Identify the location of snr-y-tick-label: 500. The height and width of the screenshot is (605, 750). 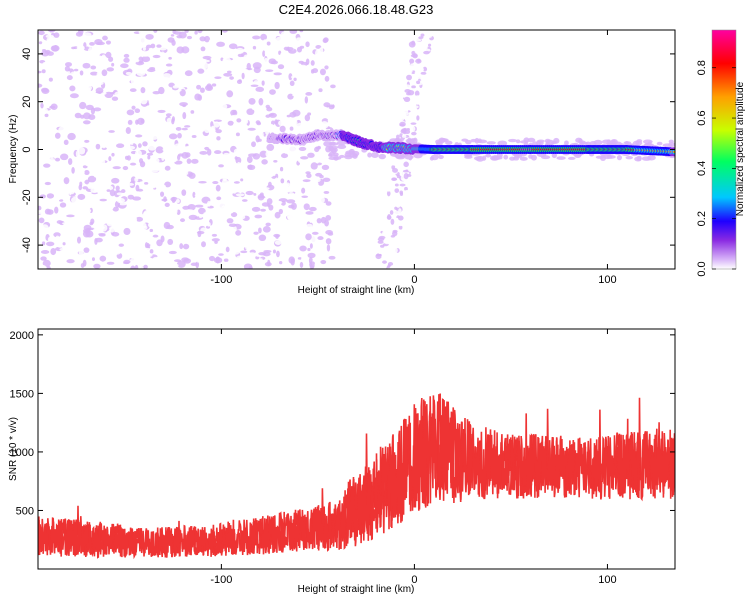
(25, 511).